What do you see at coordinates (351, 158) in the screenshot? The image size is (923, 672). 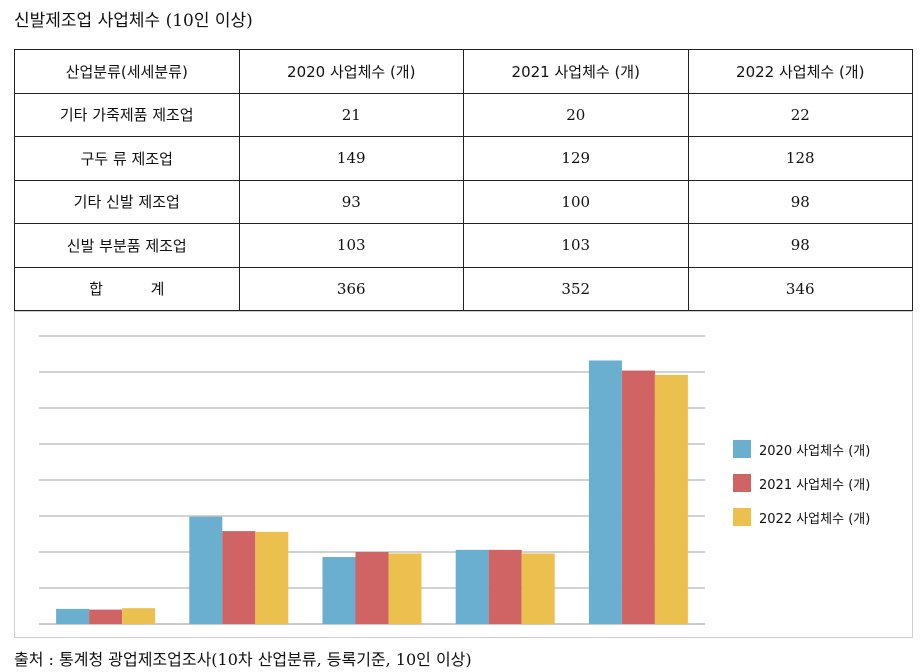 I see `table-cell: 149` at bounding box center [351, 158].